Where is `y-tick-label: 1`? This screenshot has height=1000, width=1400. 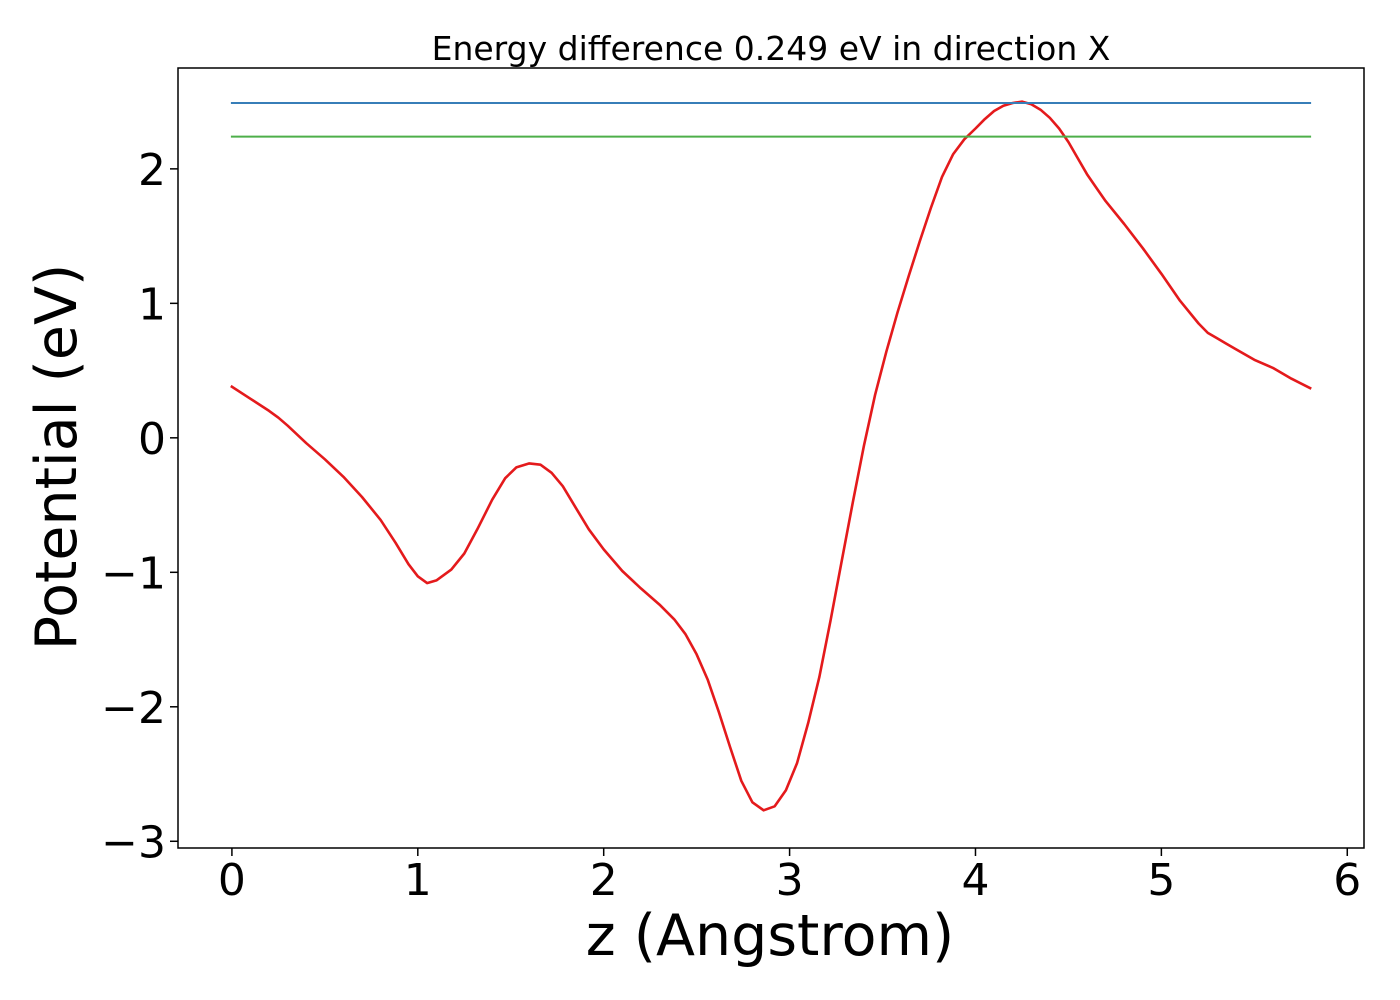
y-tick-label: 1 is located at coordinates (152, 304).